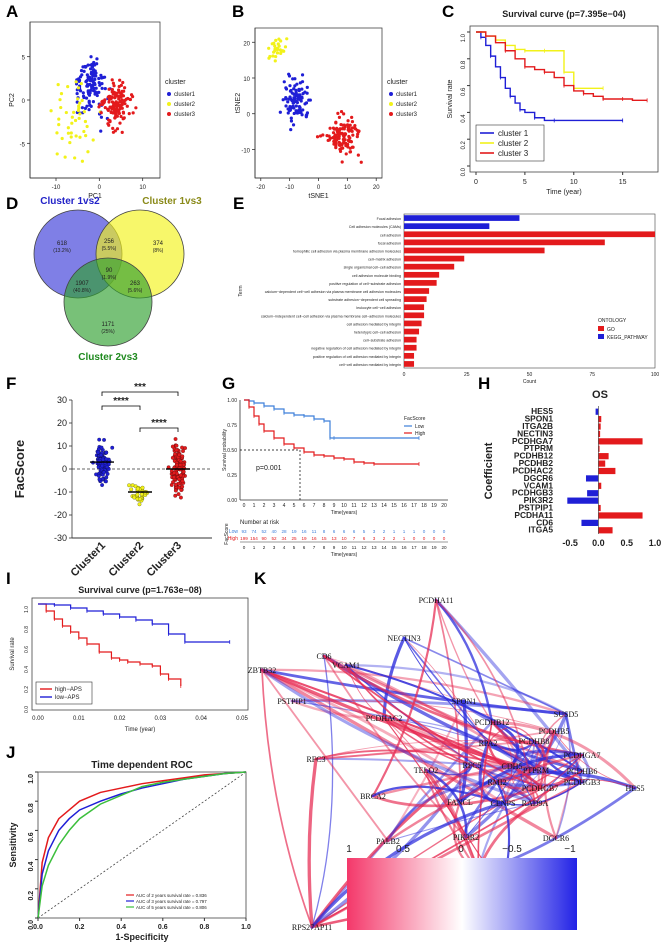  Describe the element at coordinates (314, 531) in the screenshot. I see `g-risk-value: 11` at that location.